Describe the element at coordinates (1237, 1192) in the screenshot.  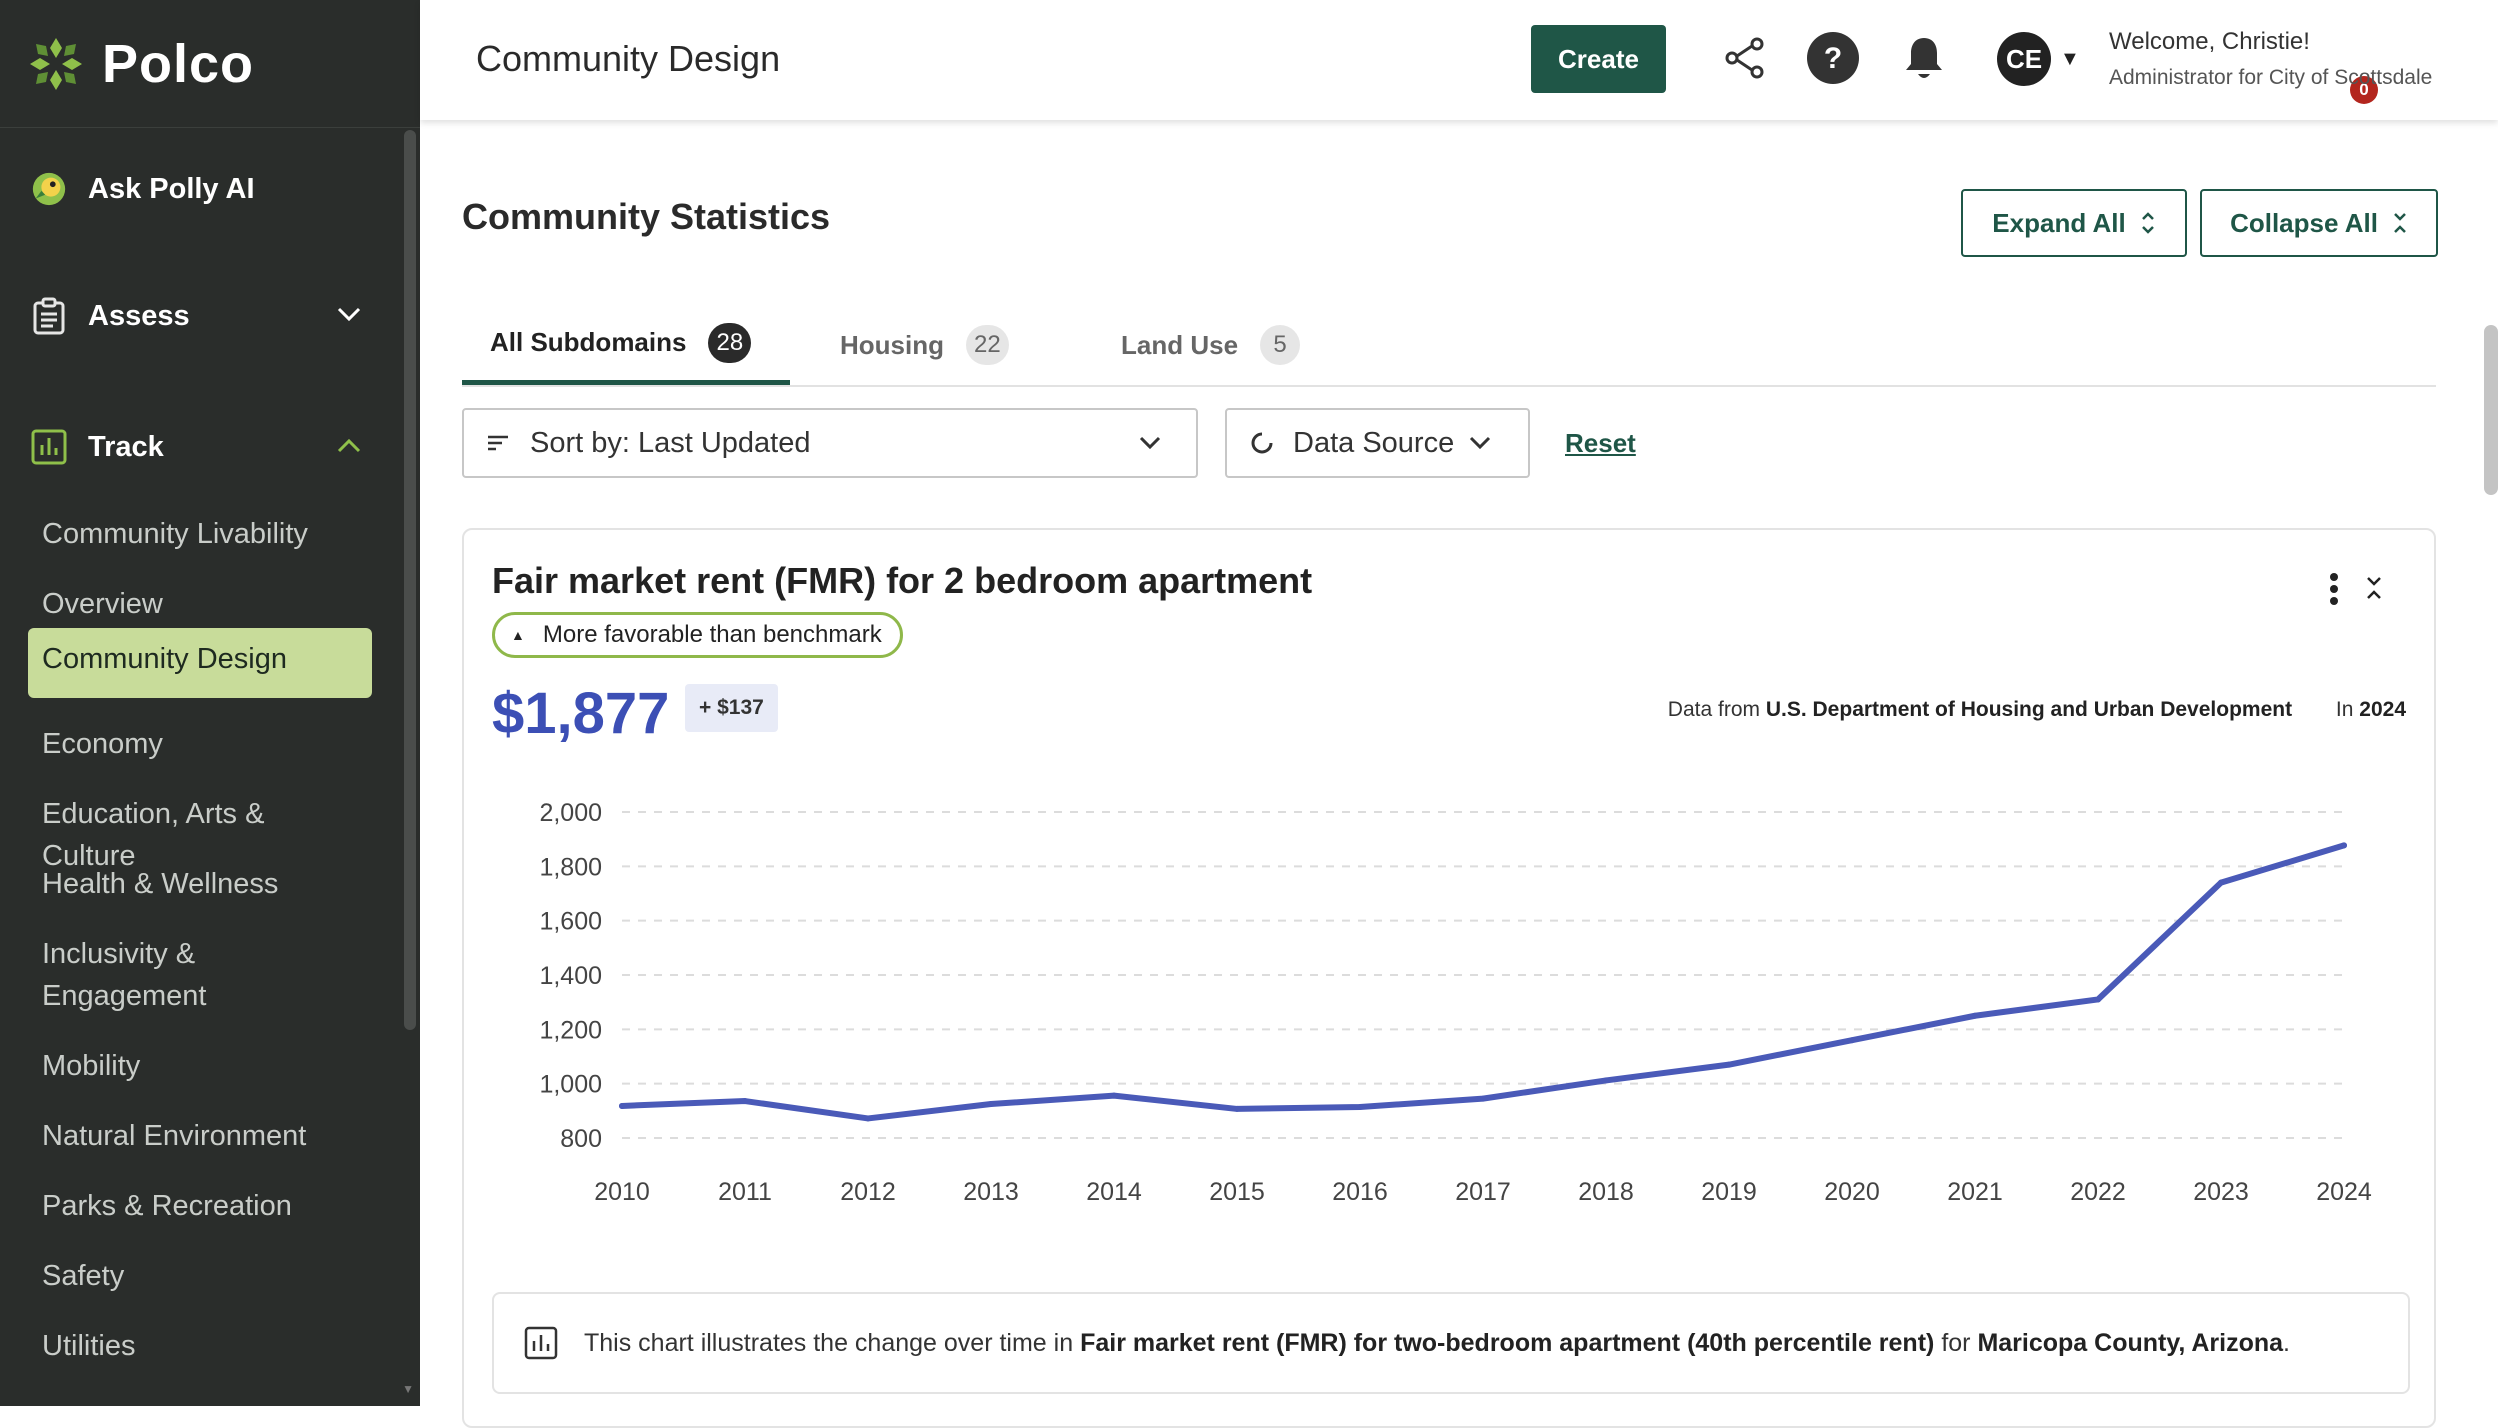
I see `x-tick-label: 2015` at that location.